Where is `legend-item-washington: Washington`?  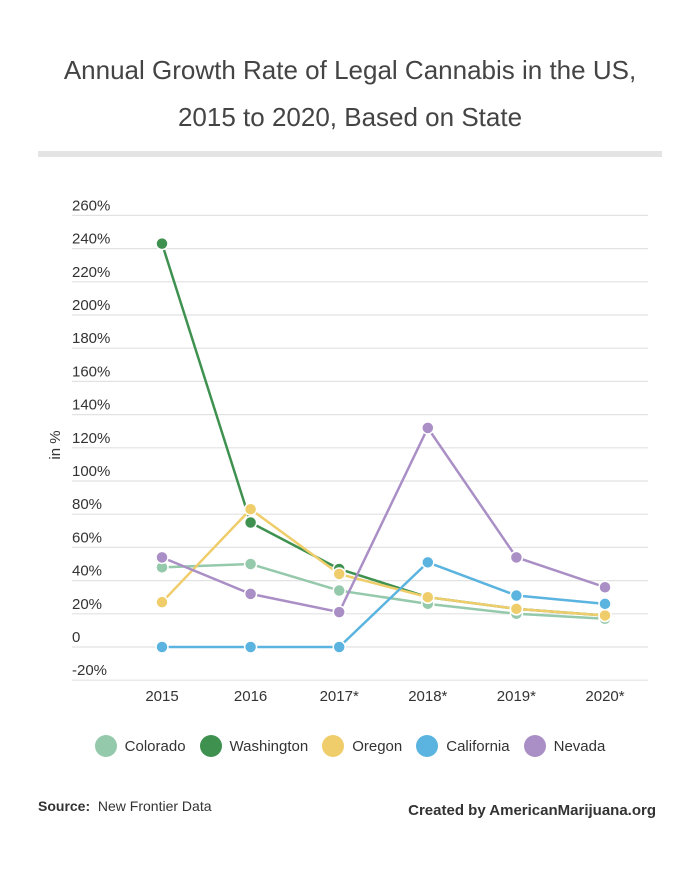 legend-item-washington: Washington is located at coordinates (254, 746).